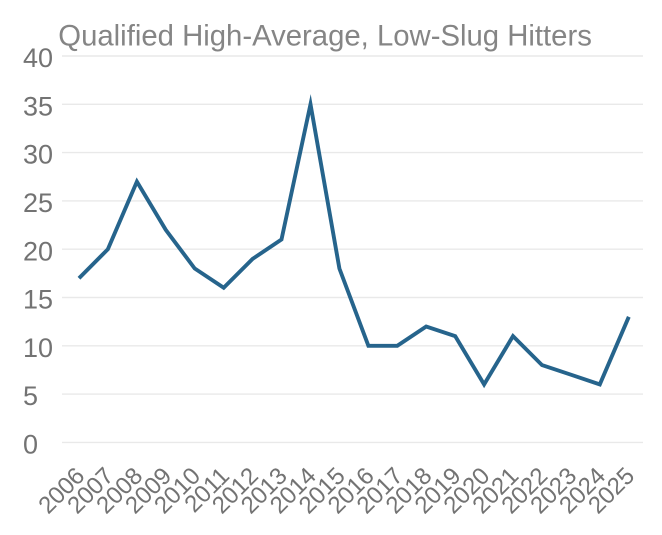  What do you see at coordinates (30, 396) in the screenshot?
I see `svg-text: 5` at bounding box center [30, 396].